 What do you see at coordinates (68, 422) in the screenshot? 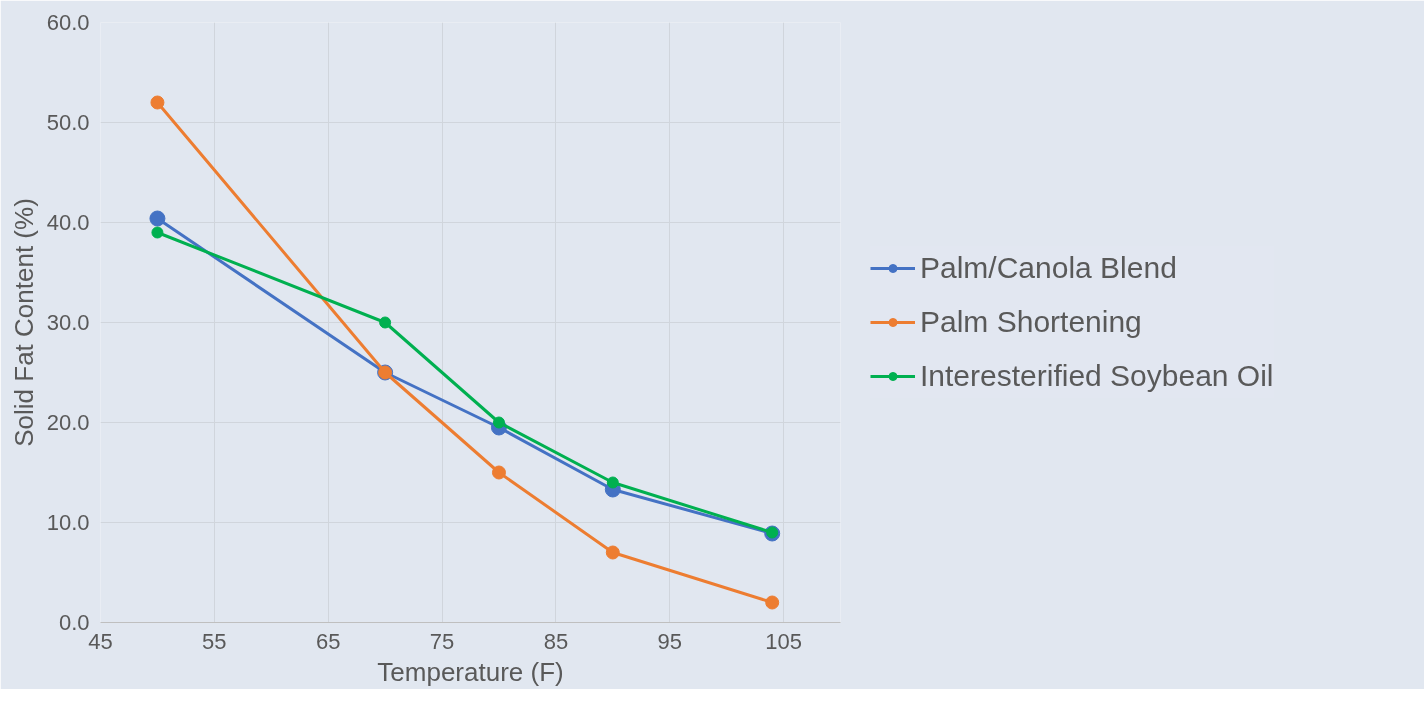
I see `y-tick-label: 20.0` at bounding box center [68, 422].